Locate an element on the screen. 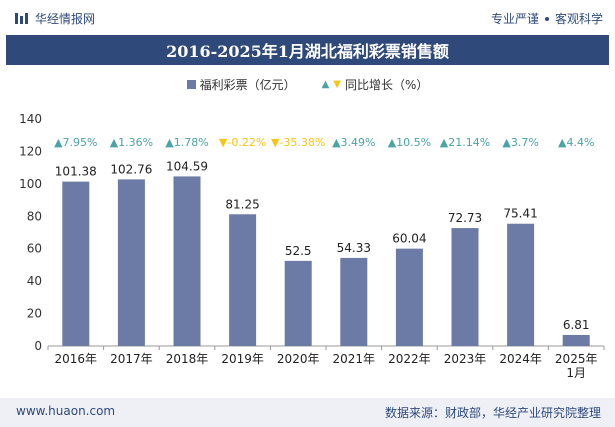  y-tick-label: 80 is located at coordinates (34, 216).